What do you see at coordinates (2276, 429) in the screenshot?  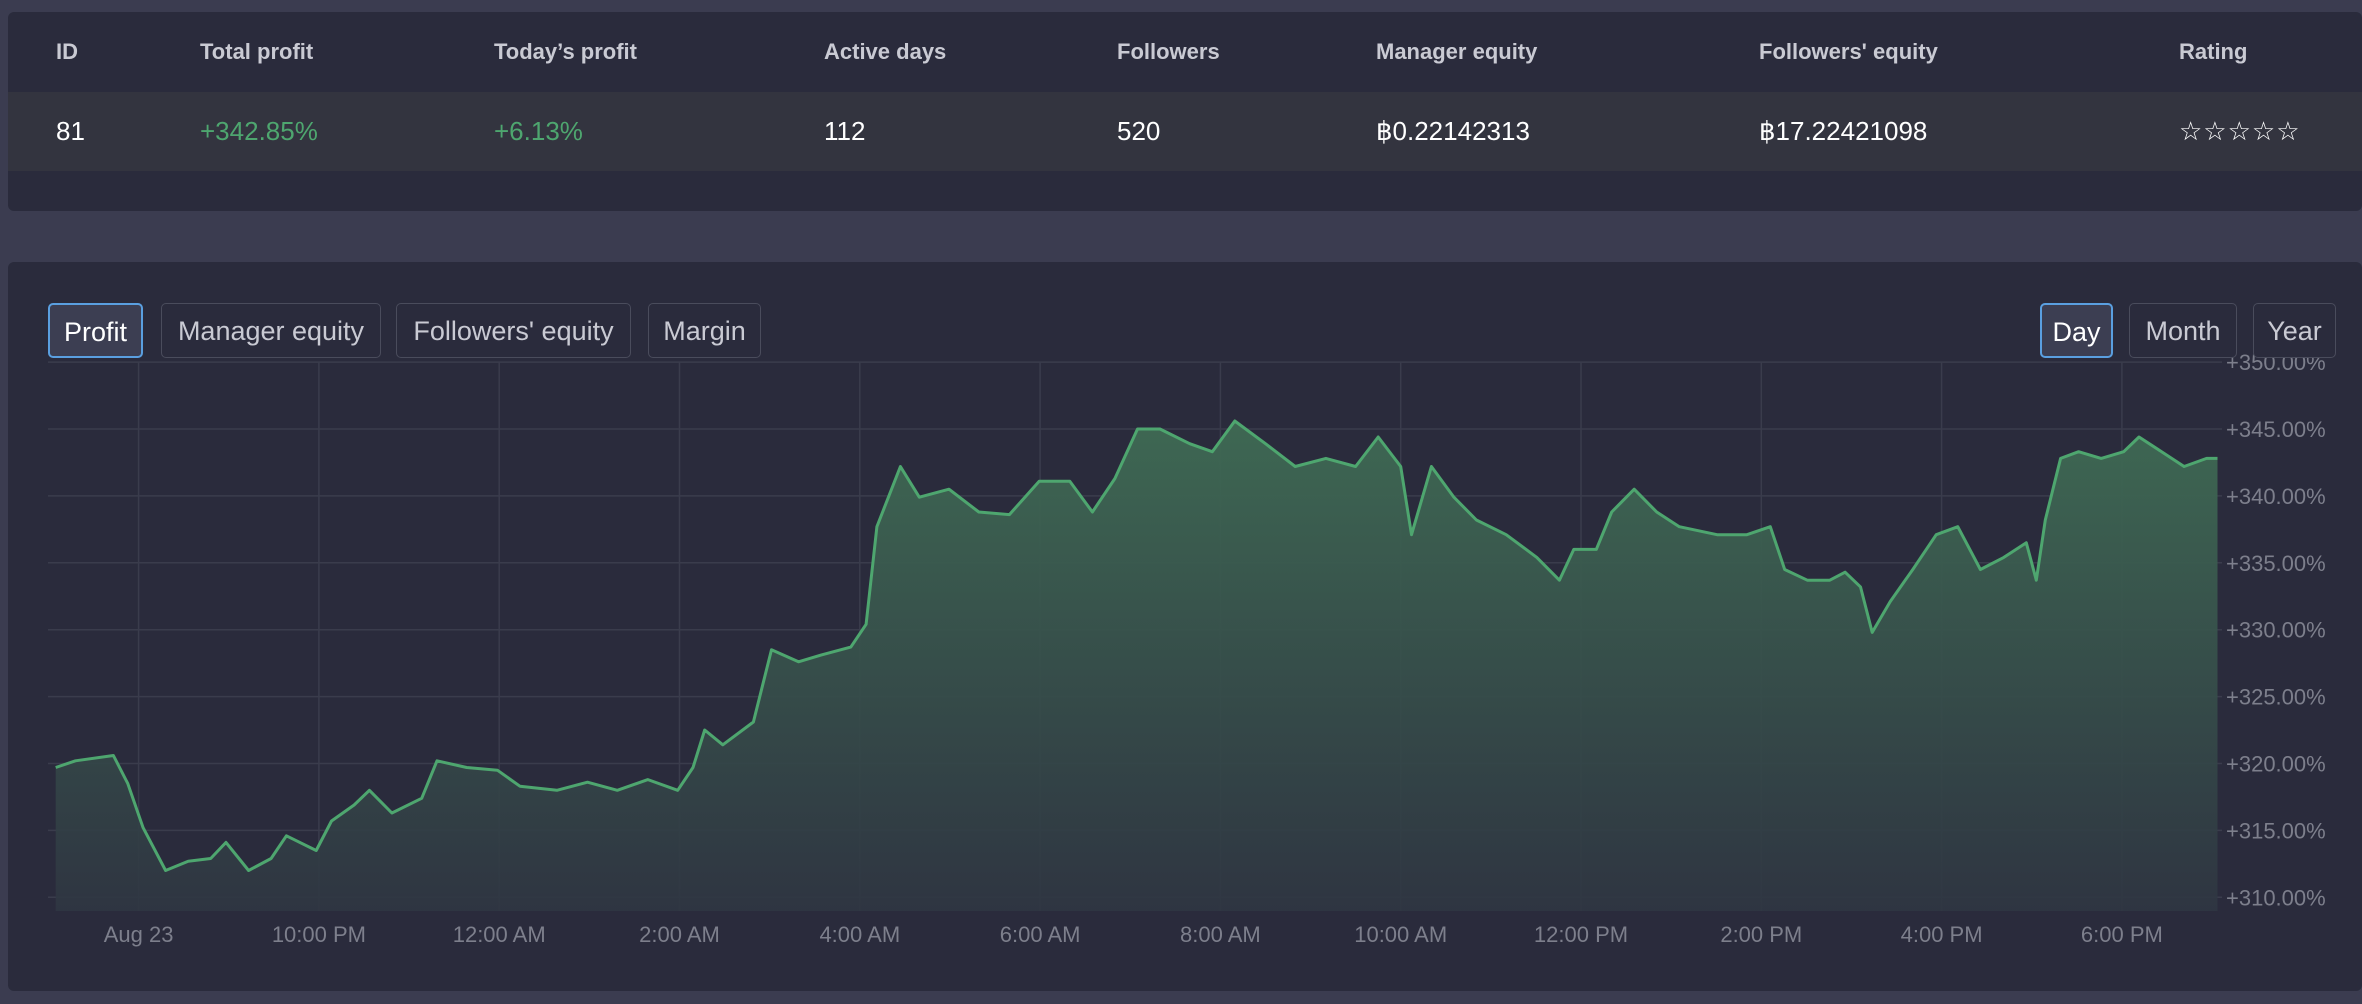 I see `y-tick-label: +345.00%` at bounding box center [2276, 429].